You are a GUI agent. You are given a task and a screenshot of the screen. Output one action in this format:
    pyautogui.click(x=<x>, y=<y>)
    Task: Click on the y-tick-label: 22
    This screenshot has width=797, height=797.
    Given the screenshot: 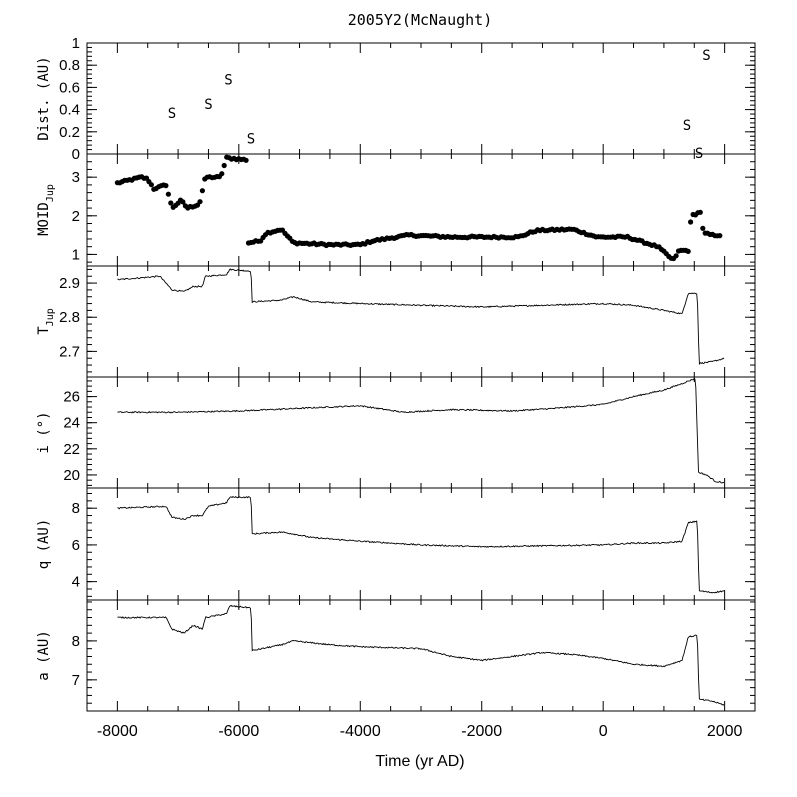 What is the action you would take?
    pyautogui.click(x=71, y=449)
    